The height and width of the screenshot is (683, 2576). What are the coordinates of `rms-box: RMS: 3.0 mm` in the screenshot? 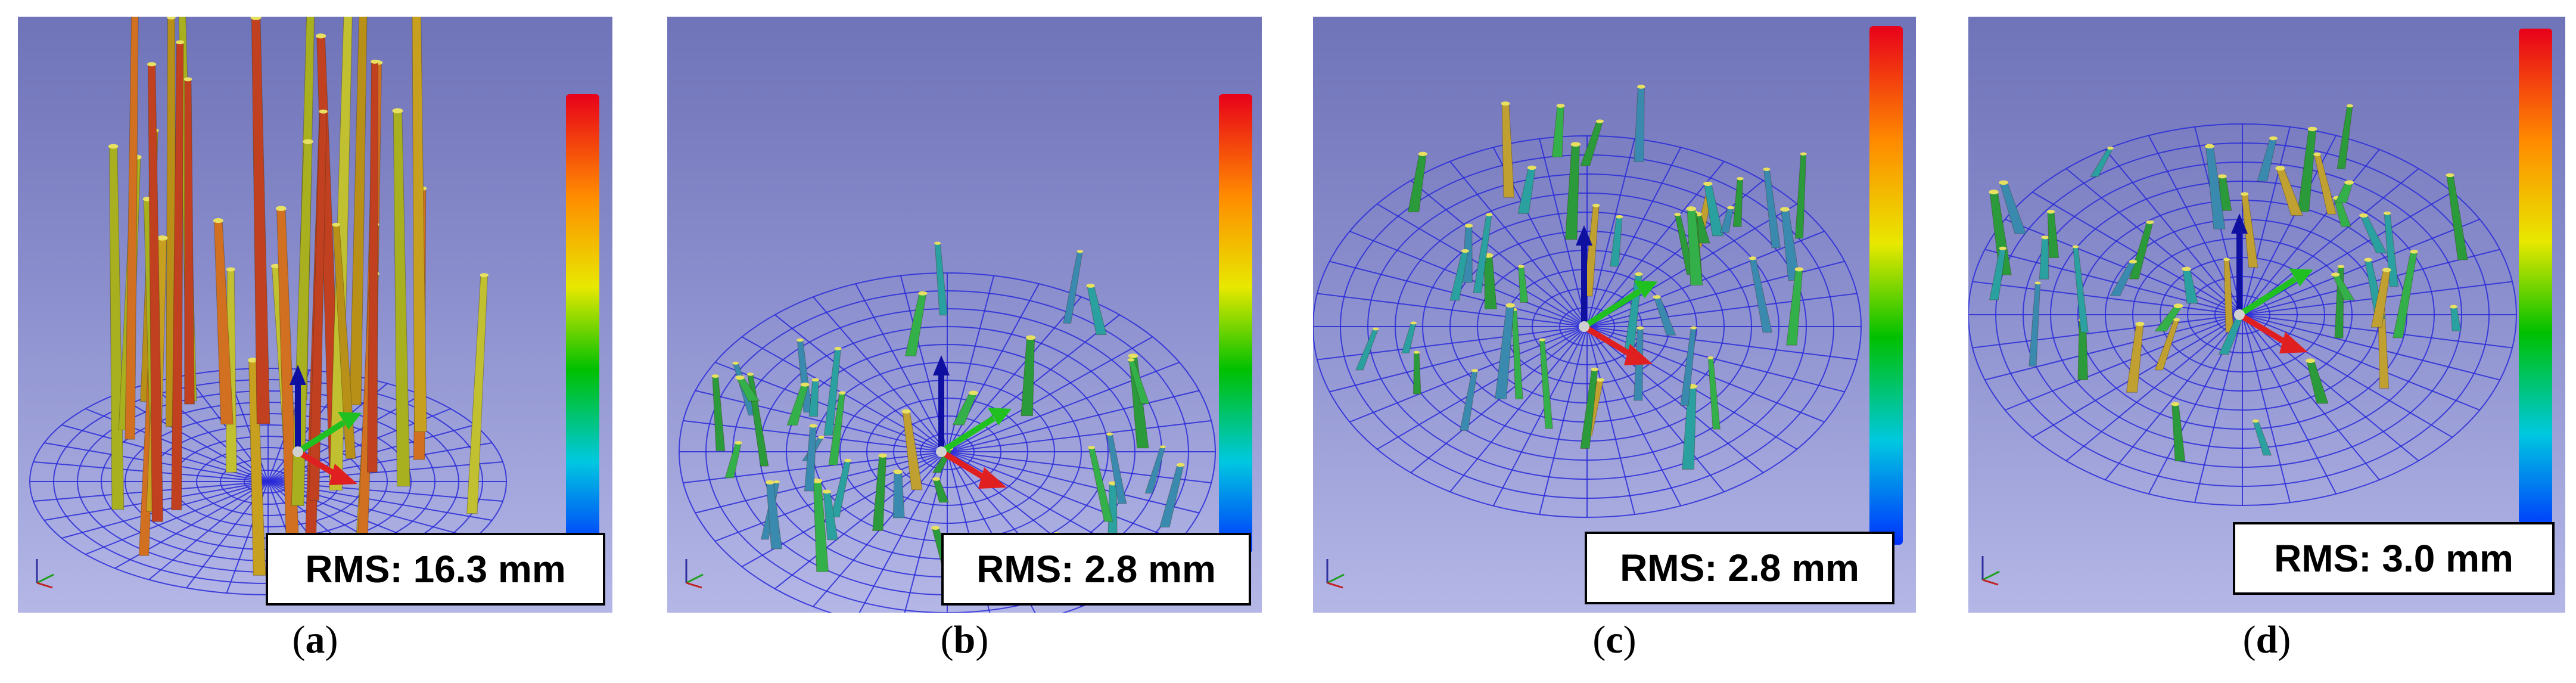 It's located at (2394, 558).